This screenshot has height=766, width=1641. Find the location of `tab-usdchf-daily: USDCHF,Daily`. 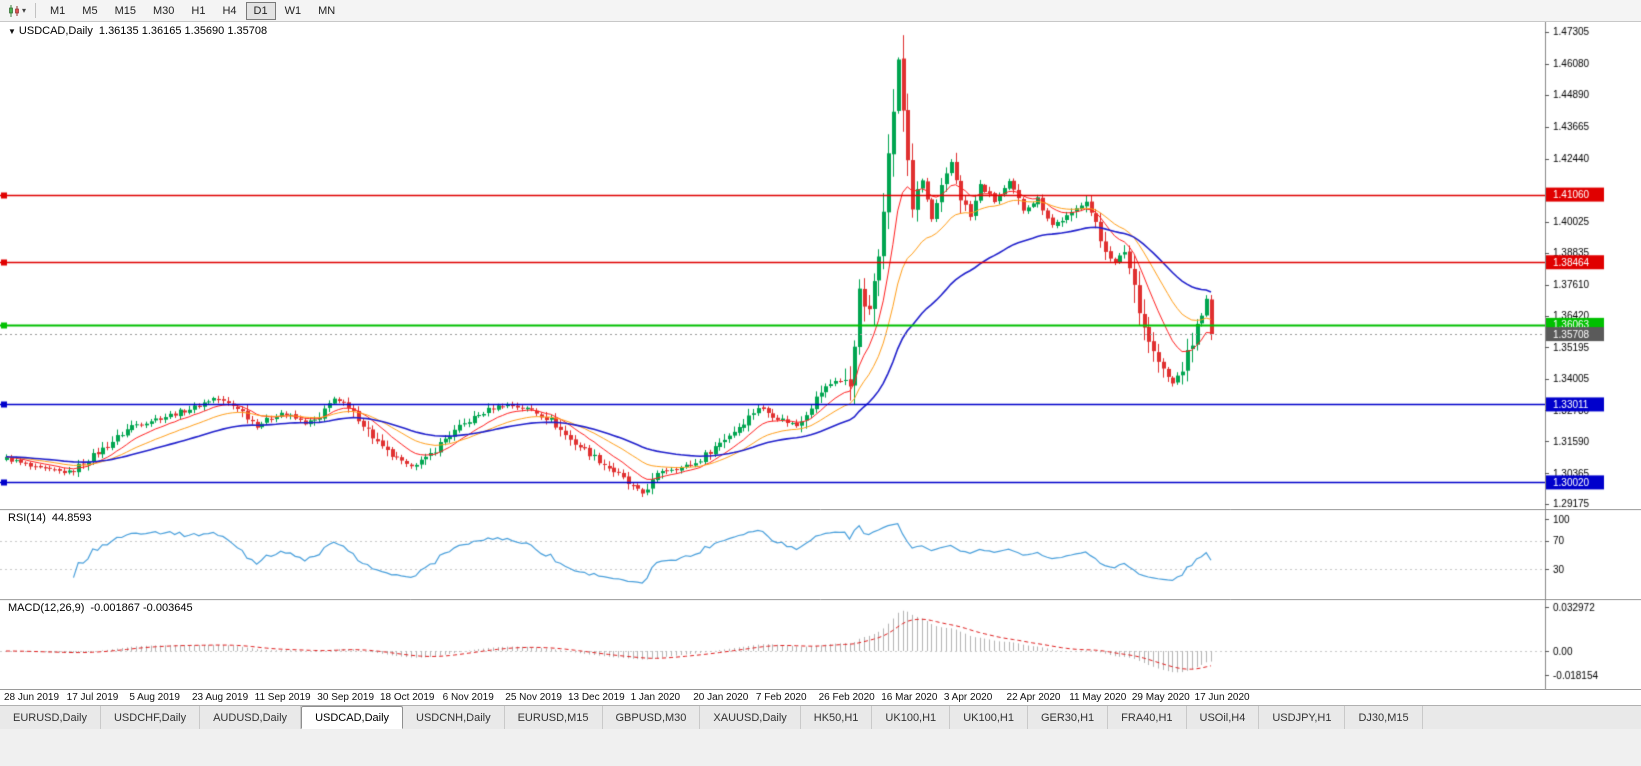

tab-usdchf-daily: USDCHF,Daily is located at coordinates (151, 717).